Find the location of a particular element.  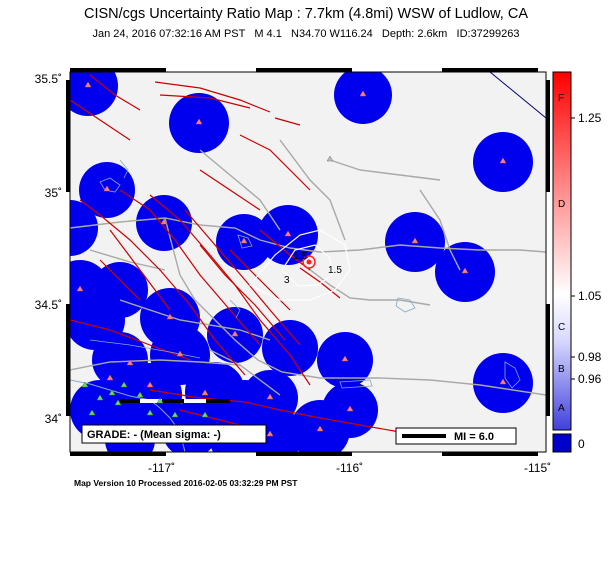

y-tick-label: 35˚ is located at coordinates (53, 193).